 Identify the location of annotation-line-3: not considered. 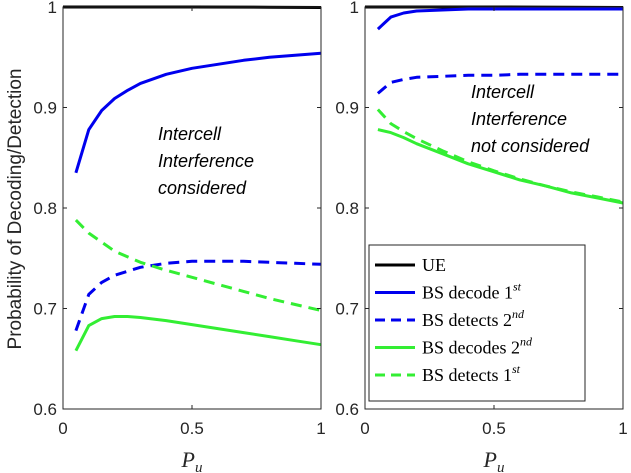
(530, 146).